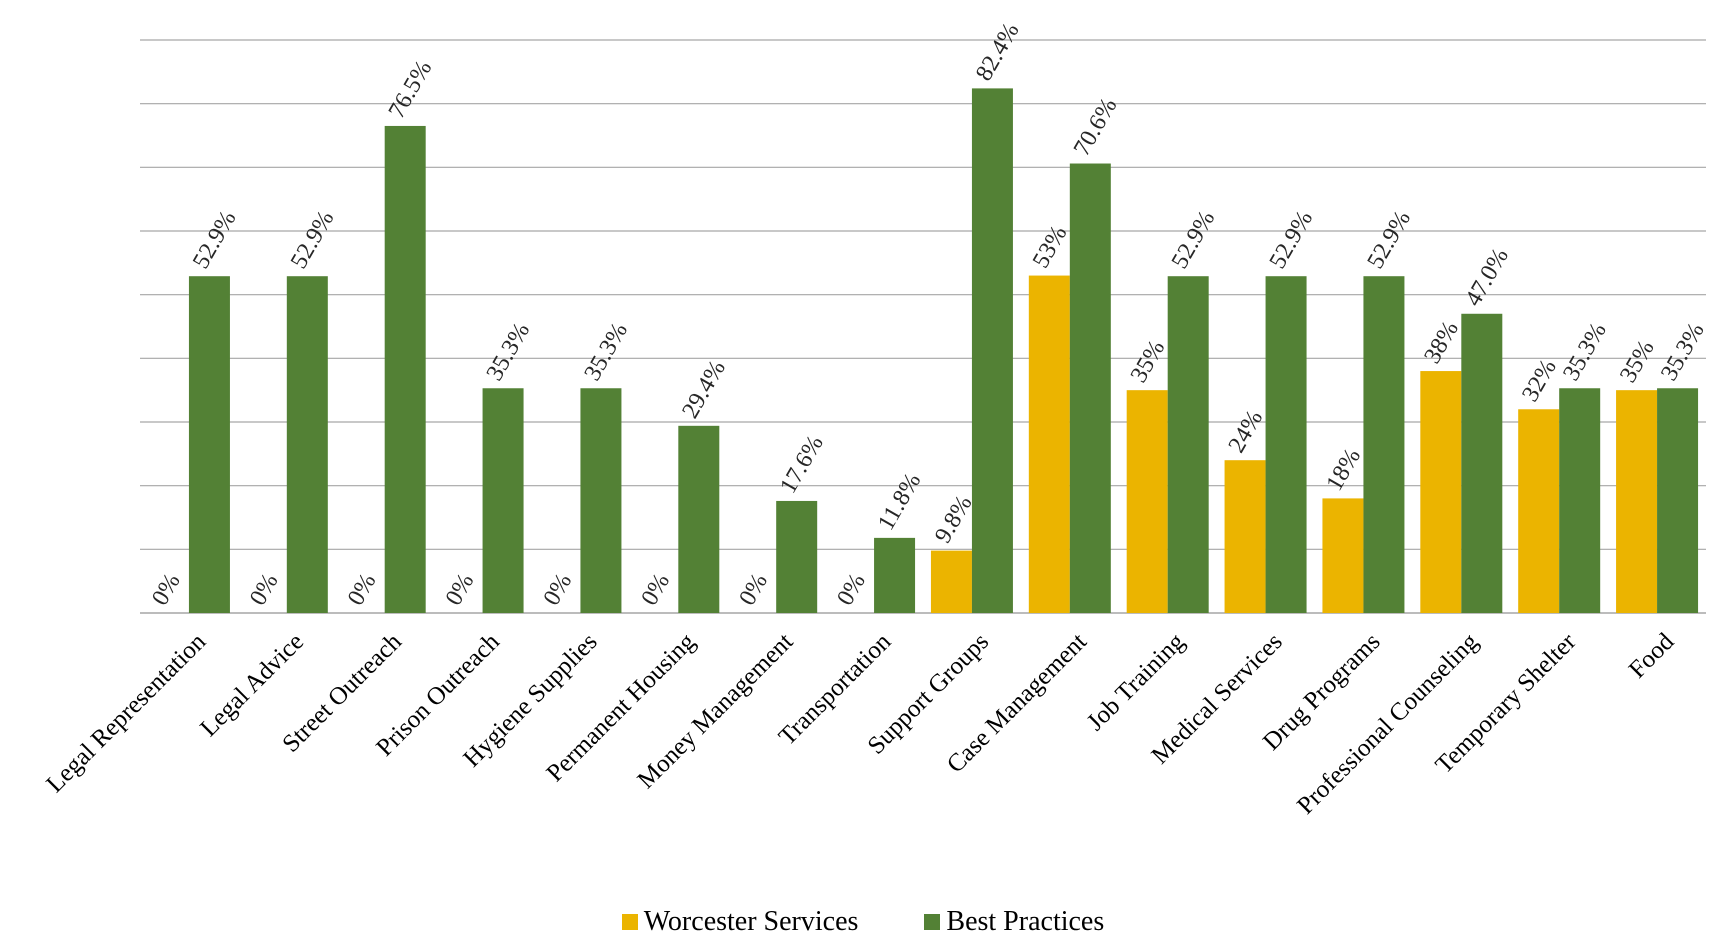  What do you see at coordinates (1090, 388) in the screenshot?
I see `bar-best-practices-case-management` at bounding box center [1090, 388].